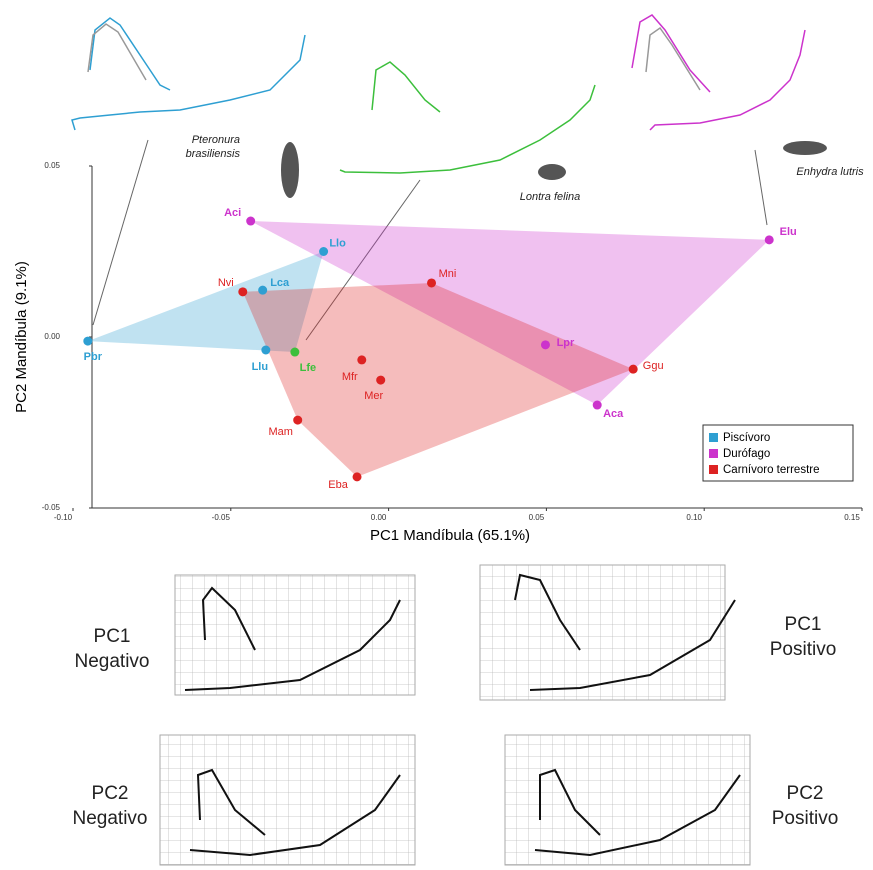  What do you see at coordinates (718, 72) in the screenshot?
I see `outline-enhydra` at bounding box center [718, 72].